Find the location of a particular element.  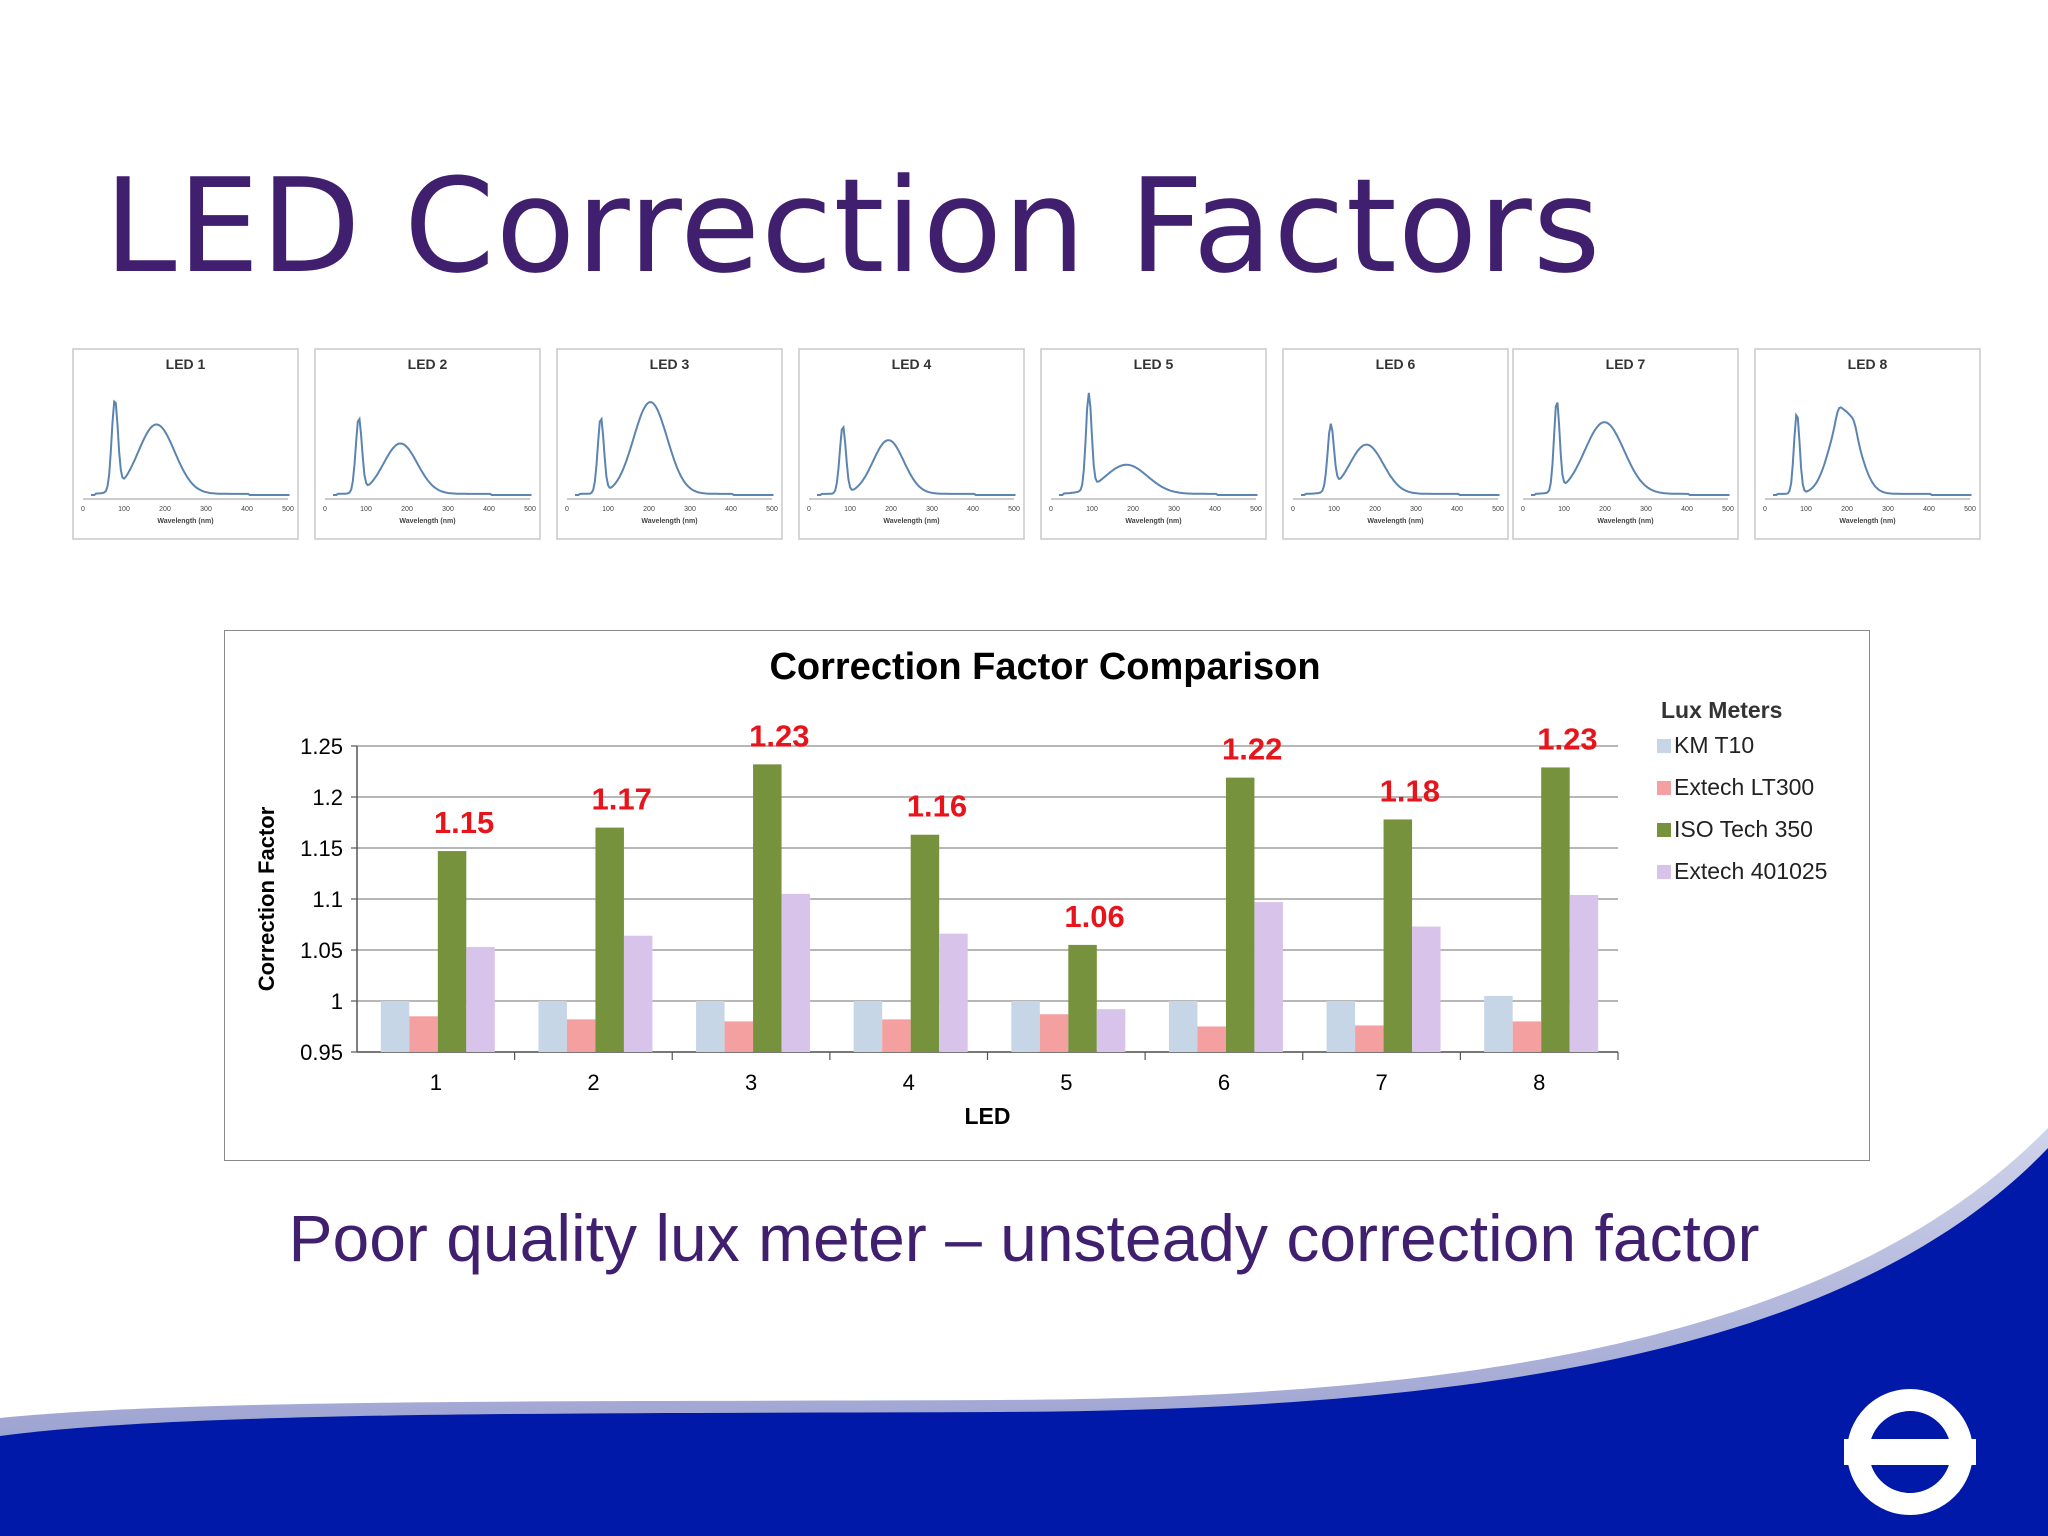

x-axis-label: LED is located at coordinates (988, 1116).